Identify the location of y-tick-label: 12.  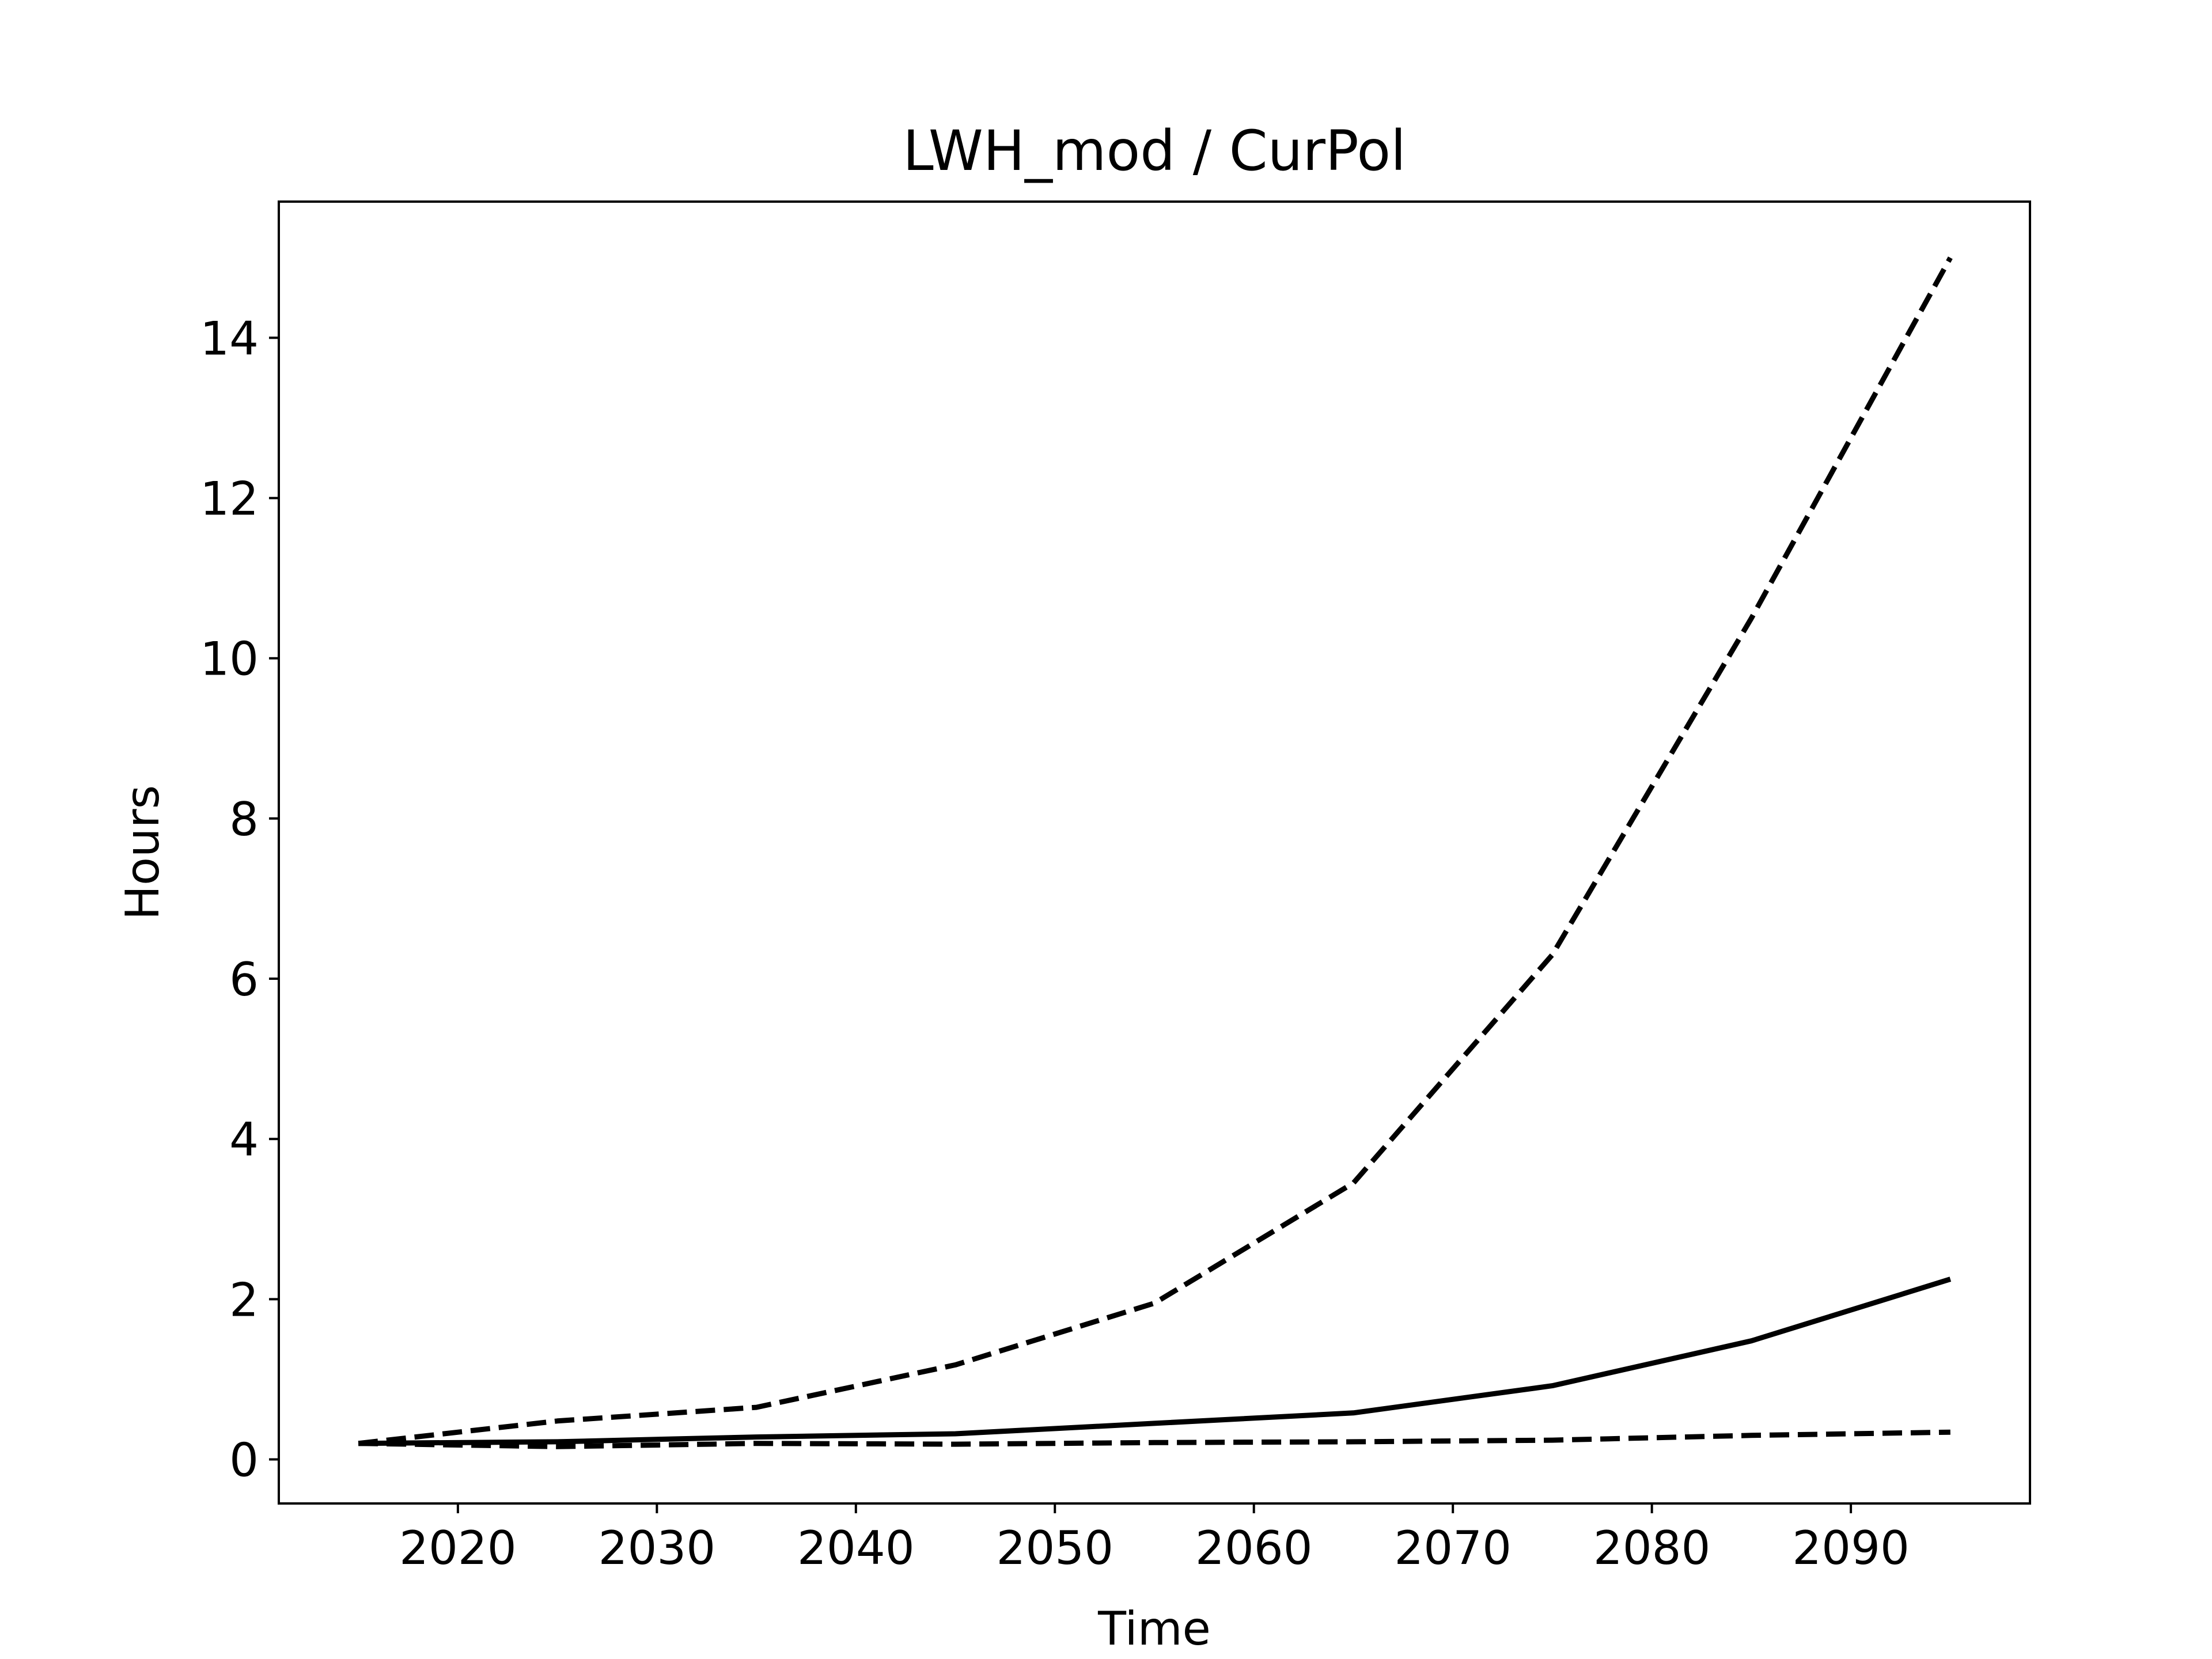
(229, 499).